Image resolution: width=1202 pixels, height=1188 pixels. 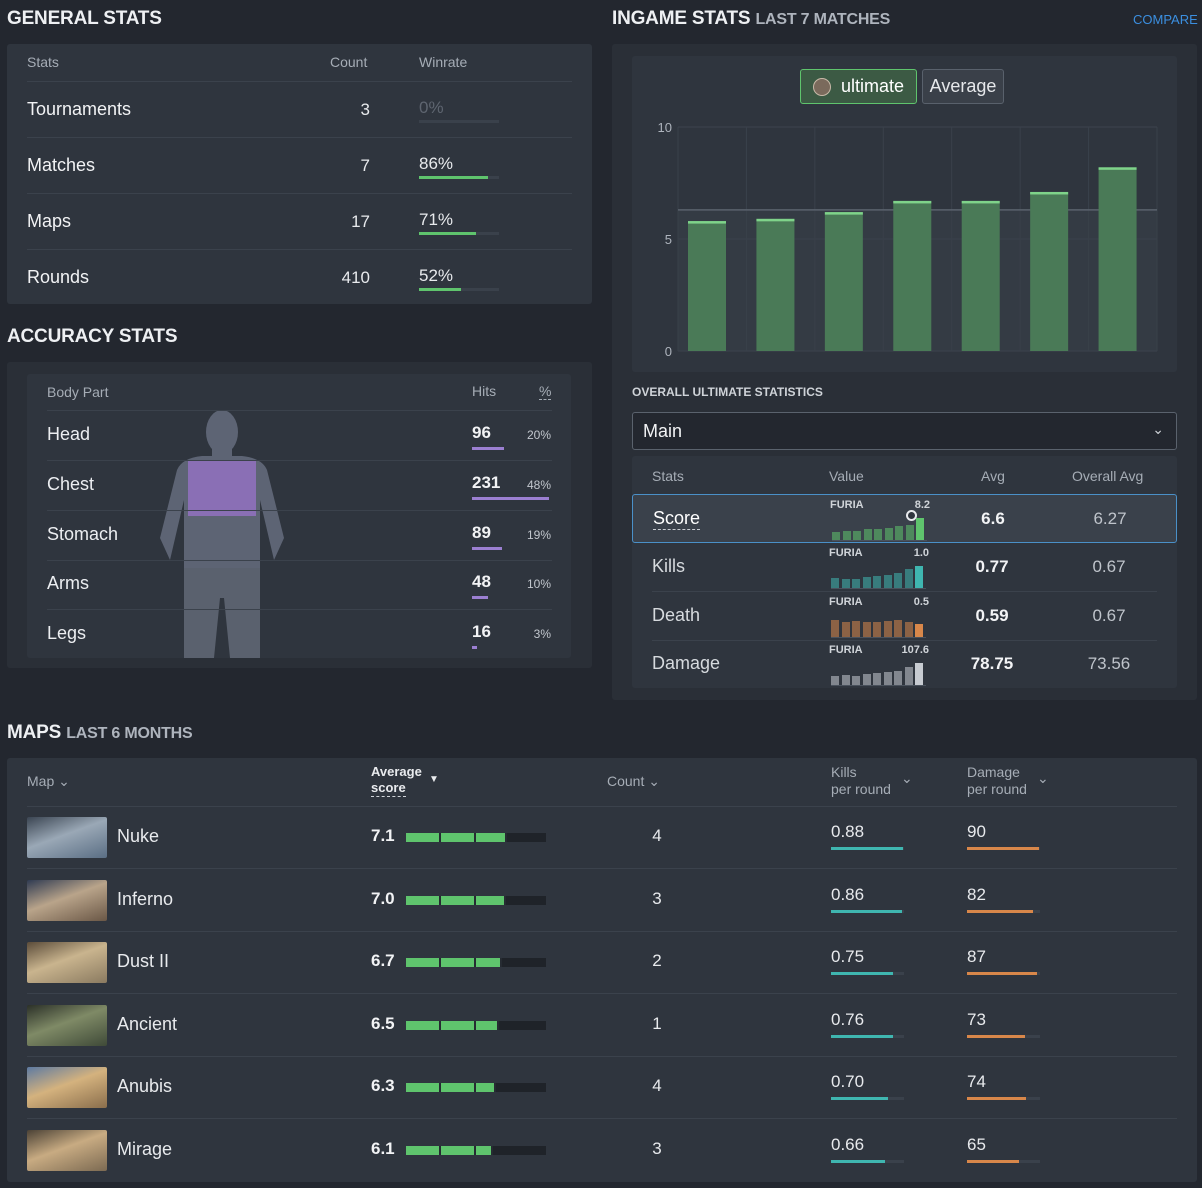 I want to click on score-bar-rest, so click(x=519, y=1150).